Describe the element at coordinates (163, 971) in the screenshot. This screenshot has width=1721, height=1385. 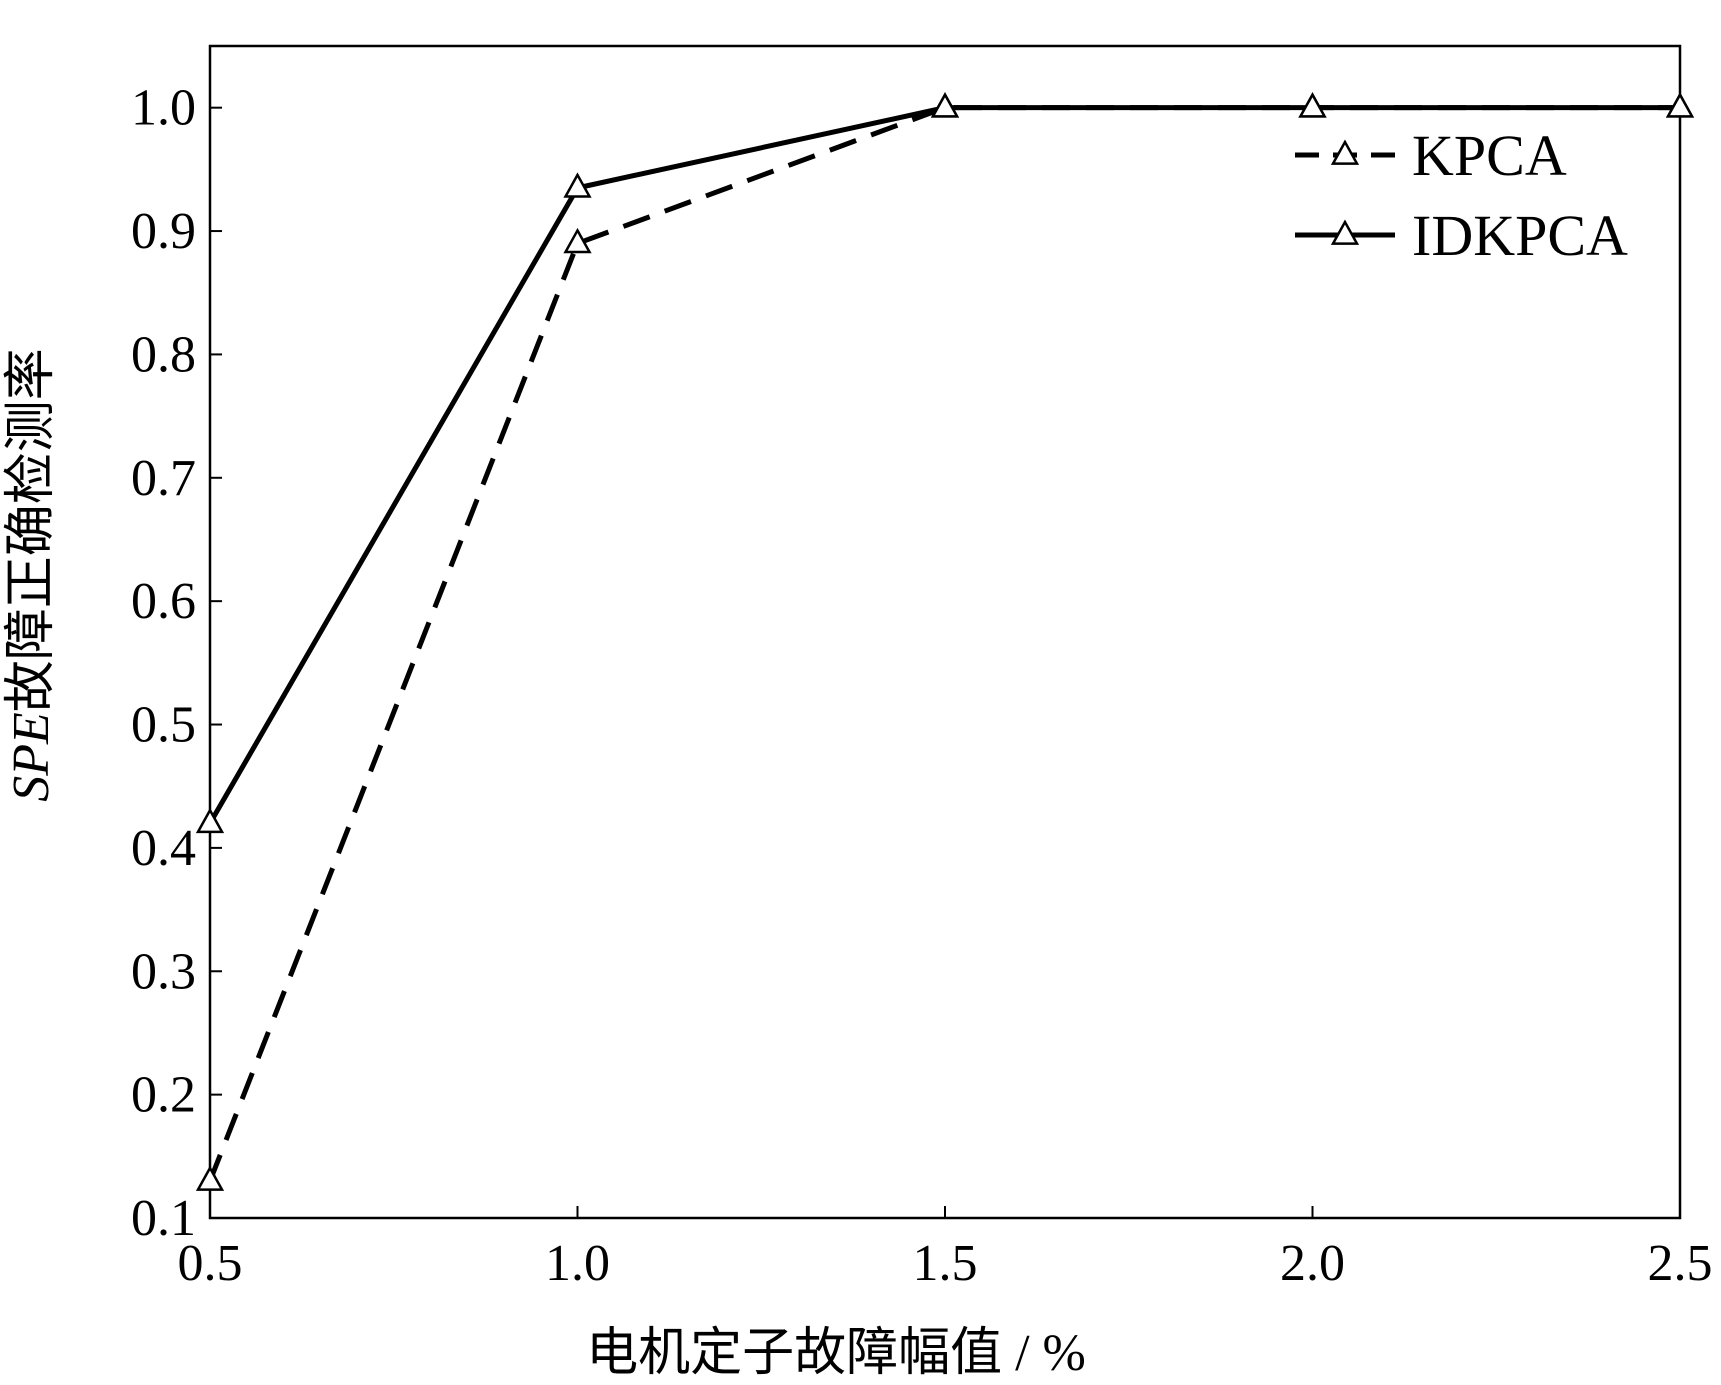
I see `y-tick-label: 0.3` at that location.